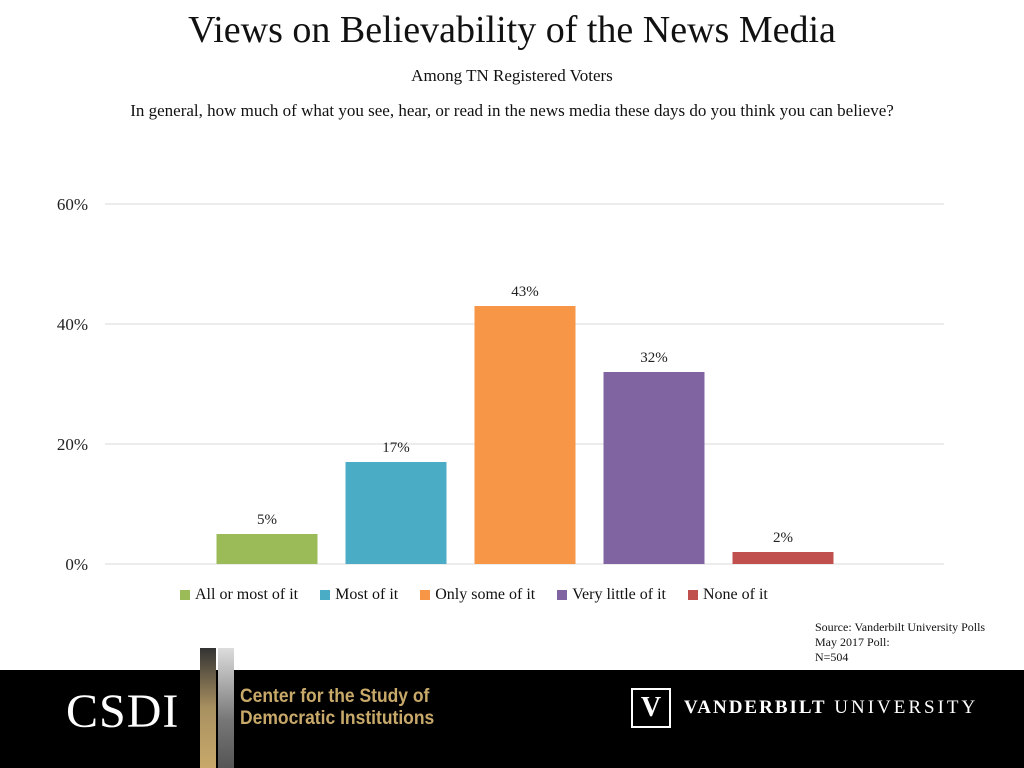 The width and height of the screenshot is (1024, 768). Describe the element at coordinates (247, 594) in the screenshot. I see `legend-label: All or most of it` at that location.